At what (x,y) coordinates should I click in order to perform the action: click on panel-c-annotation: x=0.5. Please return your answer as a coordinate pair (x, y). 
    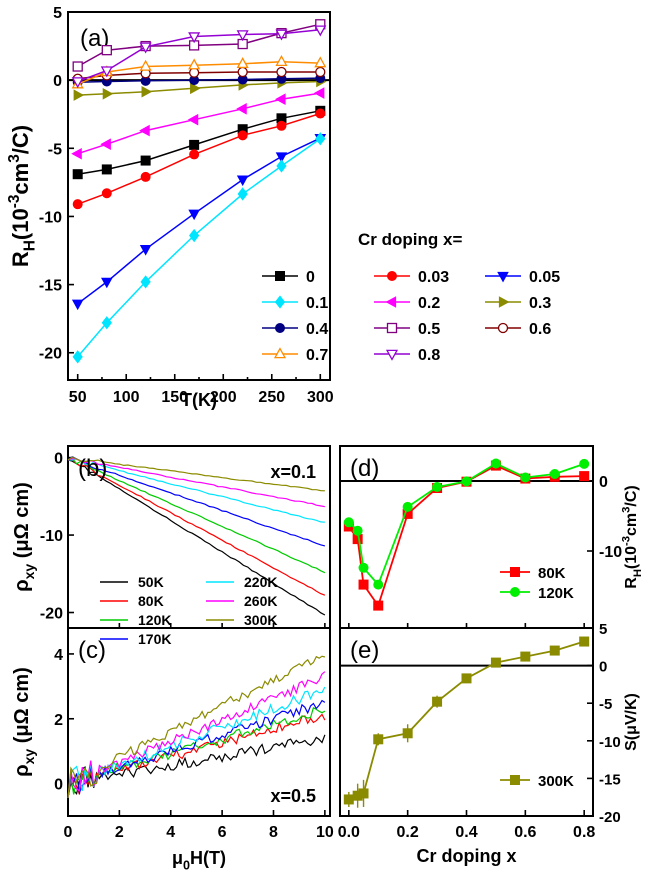
    Looking at the image, I should click on (293, 796).